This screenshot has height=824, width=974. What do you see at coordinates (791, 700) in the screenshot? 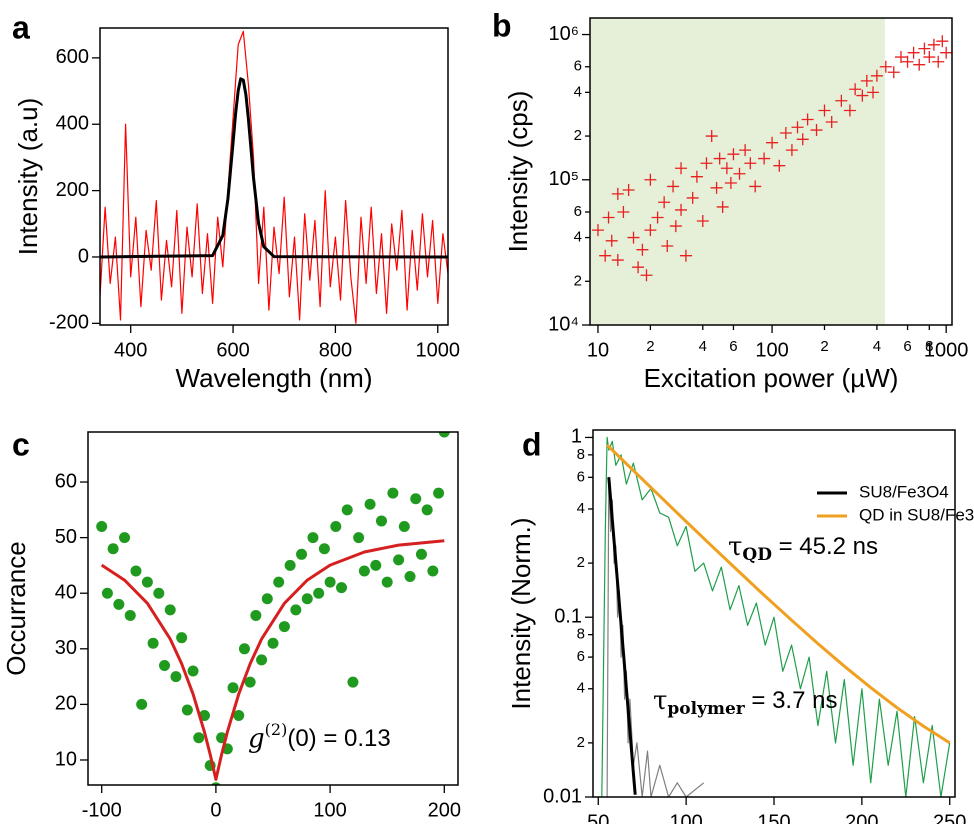
I see `annotation-text: = 3.7 ns` at bounding box center [791, 700].